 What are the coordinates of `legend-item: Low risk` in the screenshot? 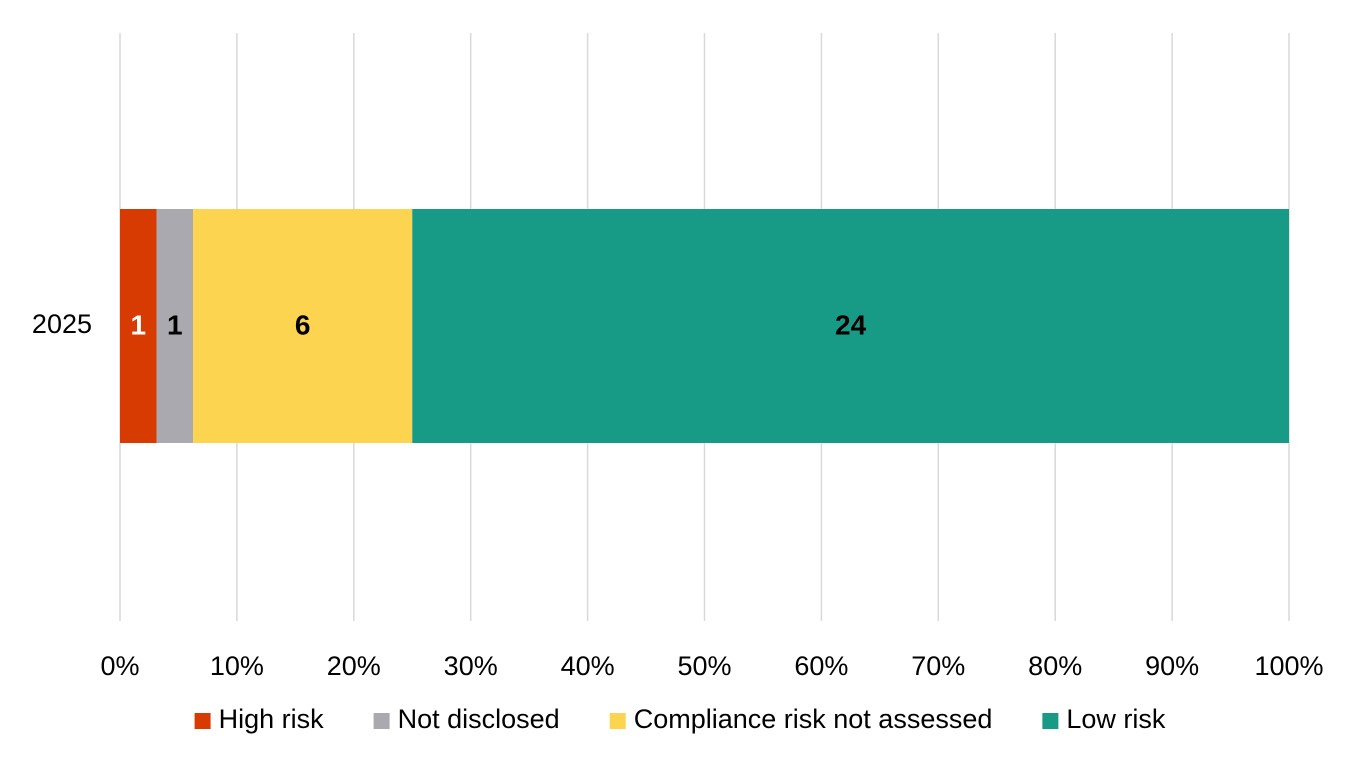 It's located at (1104, 719).